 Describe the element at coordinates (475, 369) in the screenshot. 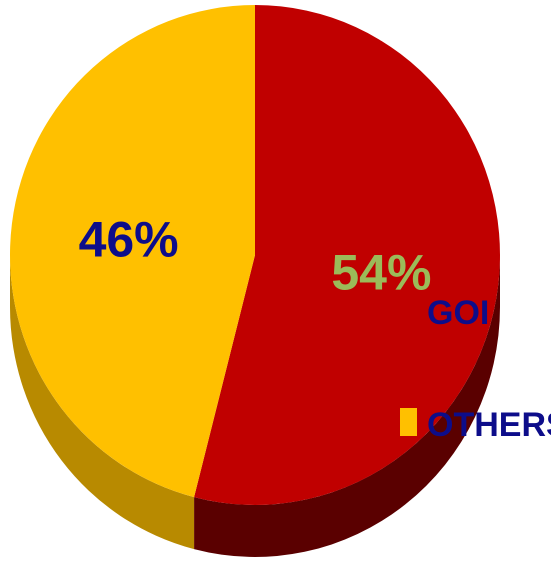

I see `legend: GOI OTHERS` at that location.